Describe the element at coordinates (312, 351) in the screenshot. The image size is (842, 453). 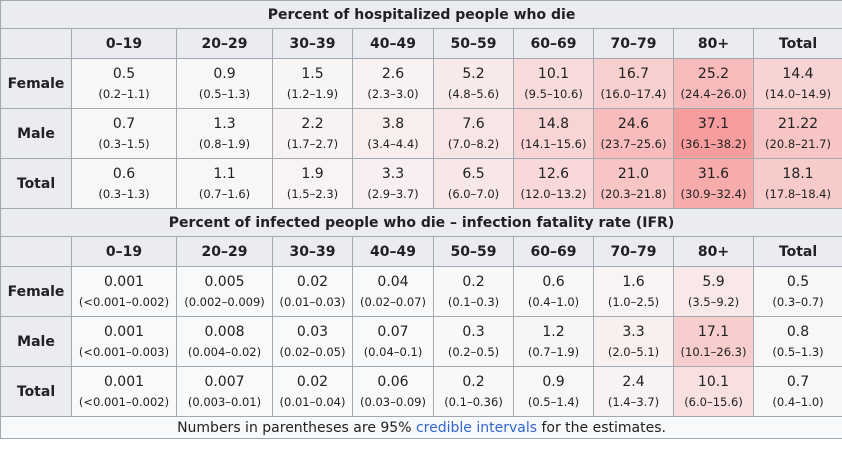
I see `credible-interval: (0.02–0.05)` at that location.